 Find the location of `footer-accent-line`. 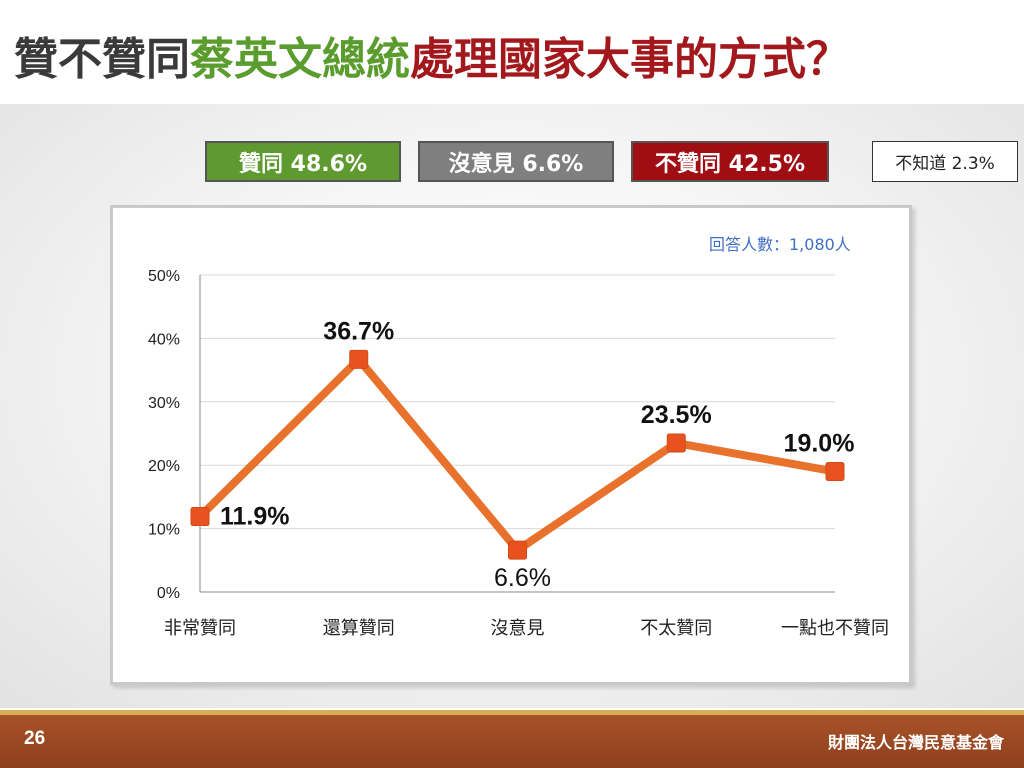

footer-accent-line is located at coordinates (512, 712).